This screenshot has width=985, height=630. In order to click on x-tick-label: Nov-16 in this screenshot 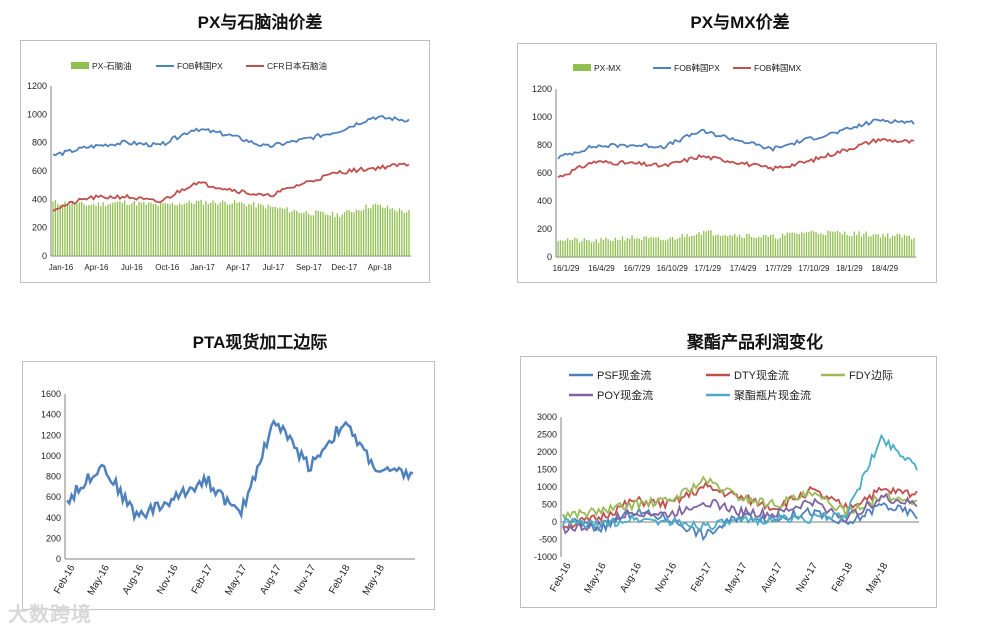, I will do `click(667, 578)`.